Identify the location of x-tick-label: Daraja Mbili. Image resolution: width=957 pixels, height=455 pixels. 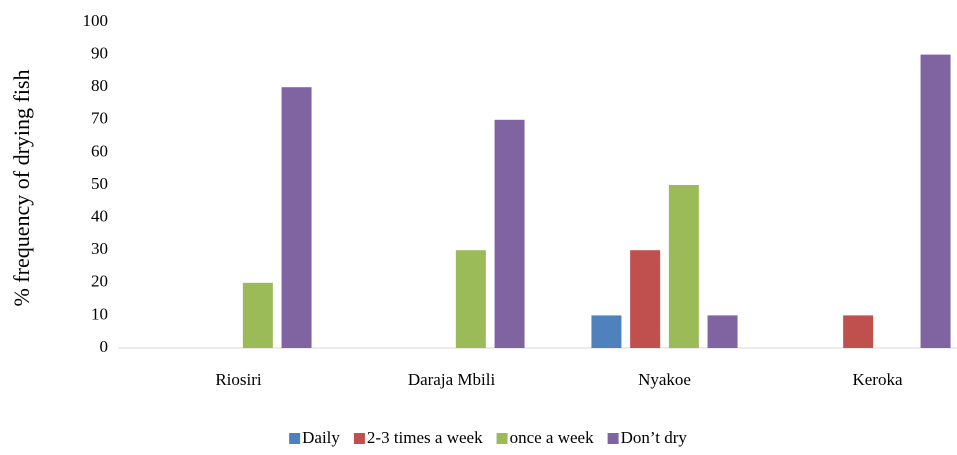
(452, 379).